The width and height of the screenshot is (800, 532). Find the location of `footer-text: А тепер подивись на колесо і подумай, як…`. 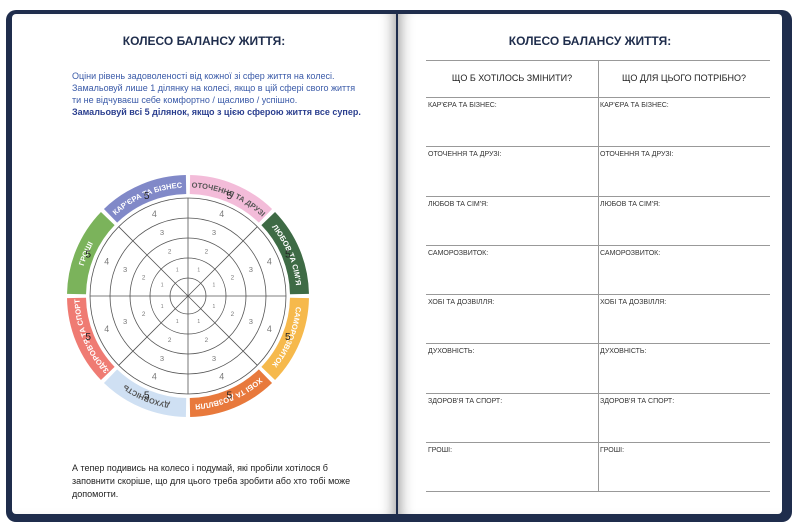

footer-text: А тепер подивись на колесо і подумай, як… is located at coordinates (211, 481).